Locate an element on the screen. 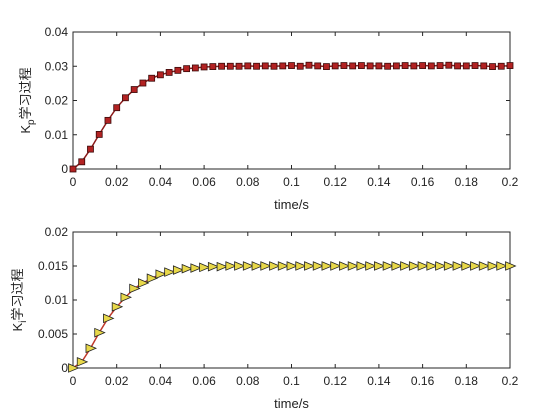 Image resolution: width=560 pixels, height=420 pixels. ki-x-tick-label: 0.08 is located at coordinates (248, 381).